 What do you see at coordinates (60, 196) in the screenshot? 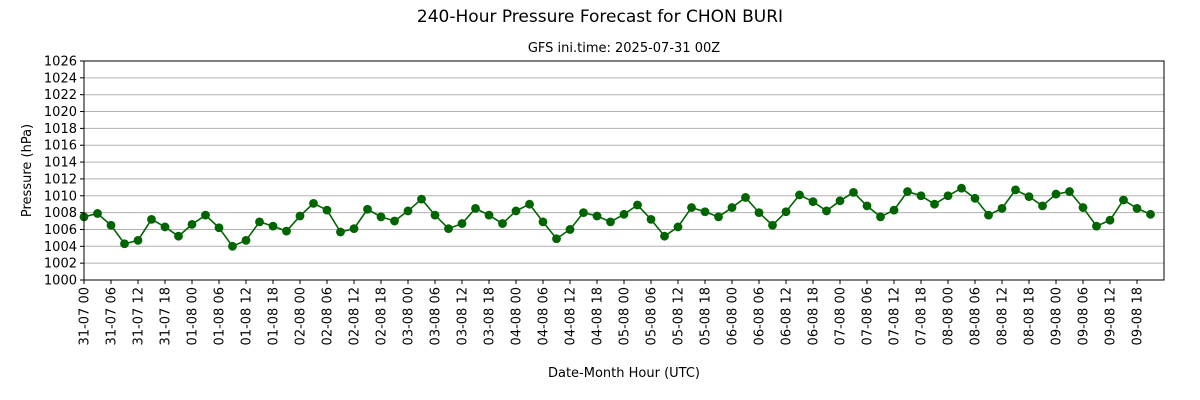
I see `y-tick-label: 1010` at bounding box center [60, 196].